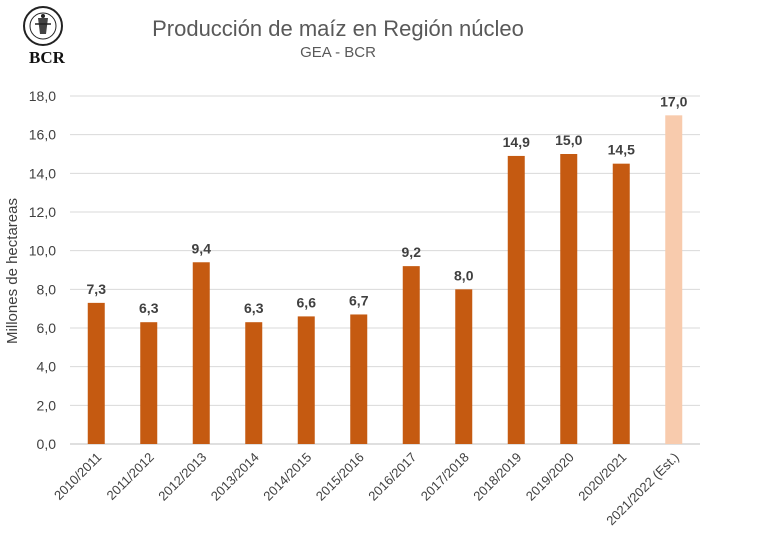 This screenshot has height=558, width=760. Describe the element at coordinates (235, 477) in the screenshot. I see `x-tick-label: 2013/2014` at that location.